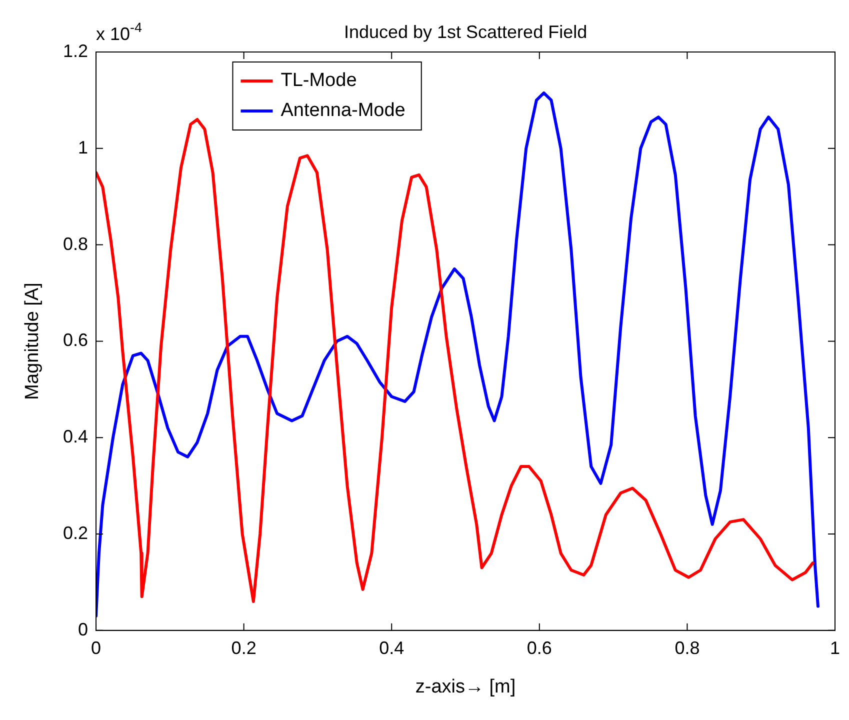  What do you see at coordinates (243, 648) in the screenshot?
I see `x-tick-label: 0.2` at bounding box center [243, 648].